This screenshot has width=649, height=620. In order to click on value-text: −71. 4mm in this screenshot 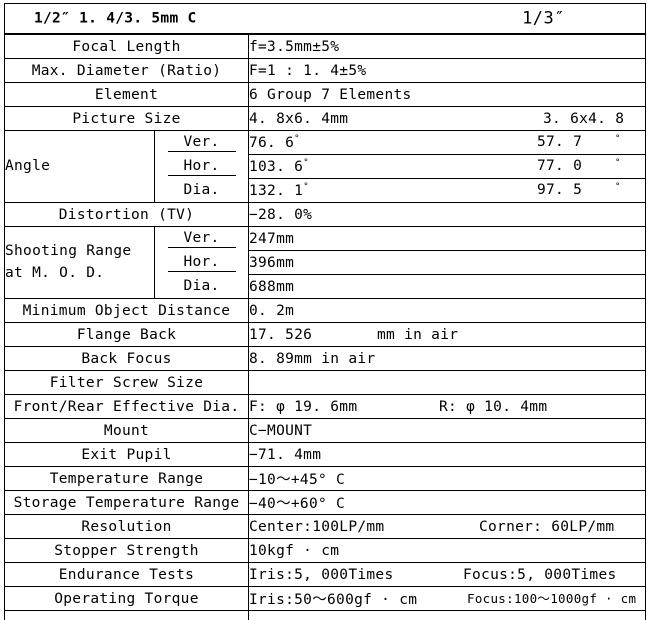, I will do `click(285, 455)`.